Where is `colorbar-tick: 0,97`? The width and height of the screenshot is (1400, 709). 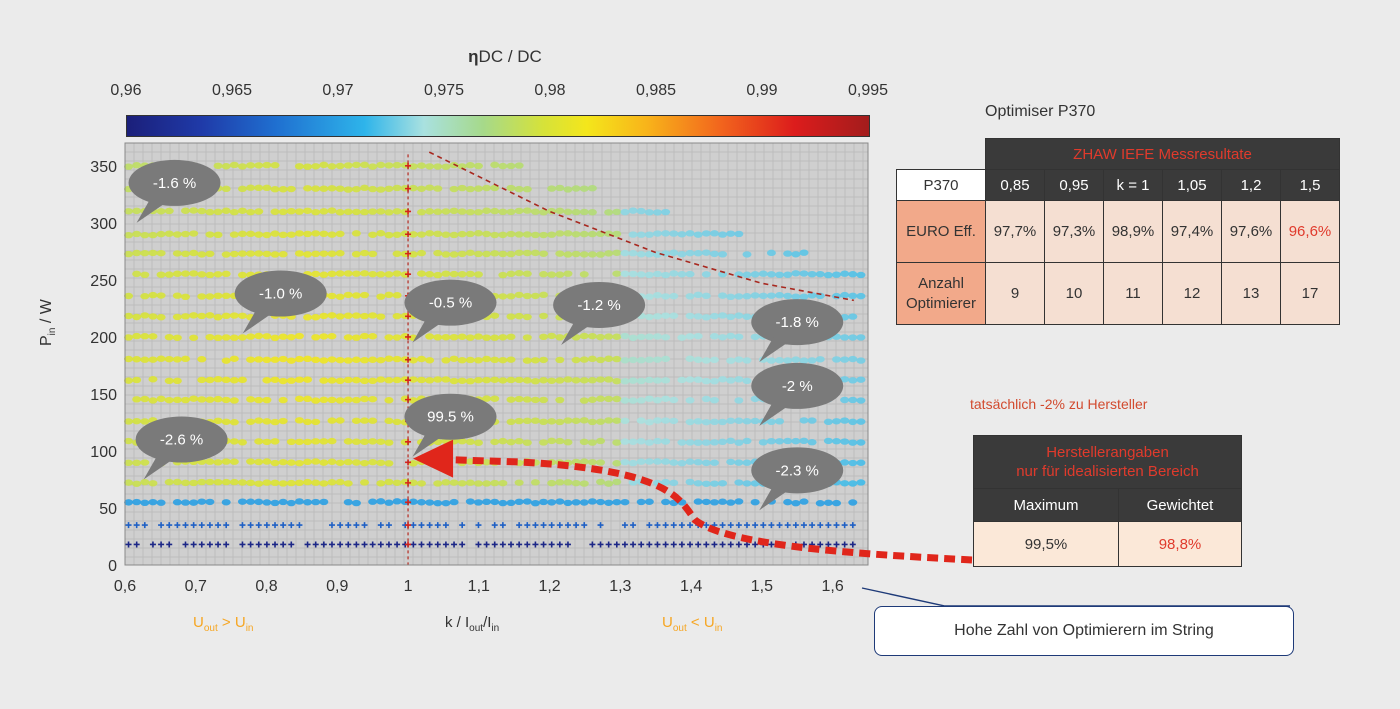 colorbar-tick: 0,97 is located at coordinates (338, 90).